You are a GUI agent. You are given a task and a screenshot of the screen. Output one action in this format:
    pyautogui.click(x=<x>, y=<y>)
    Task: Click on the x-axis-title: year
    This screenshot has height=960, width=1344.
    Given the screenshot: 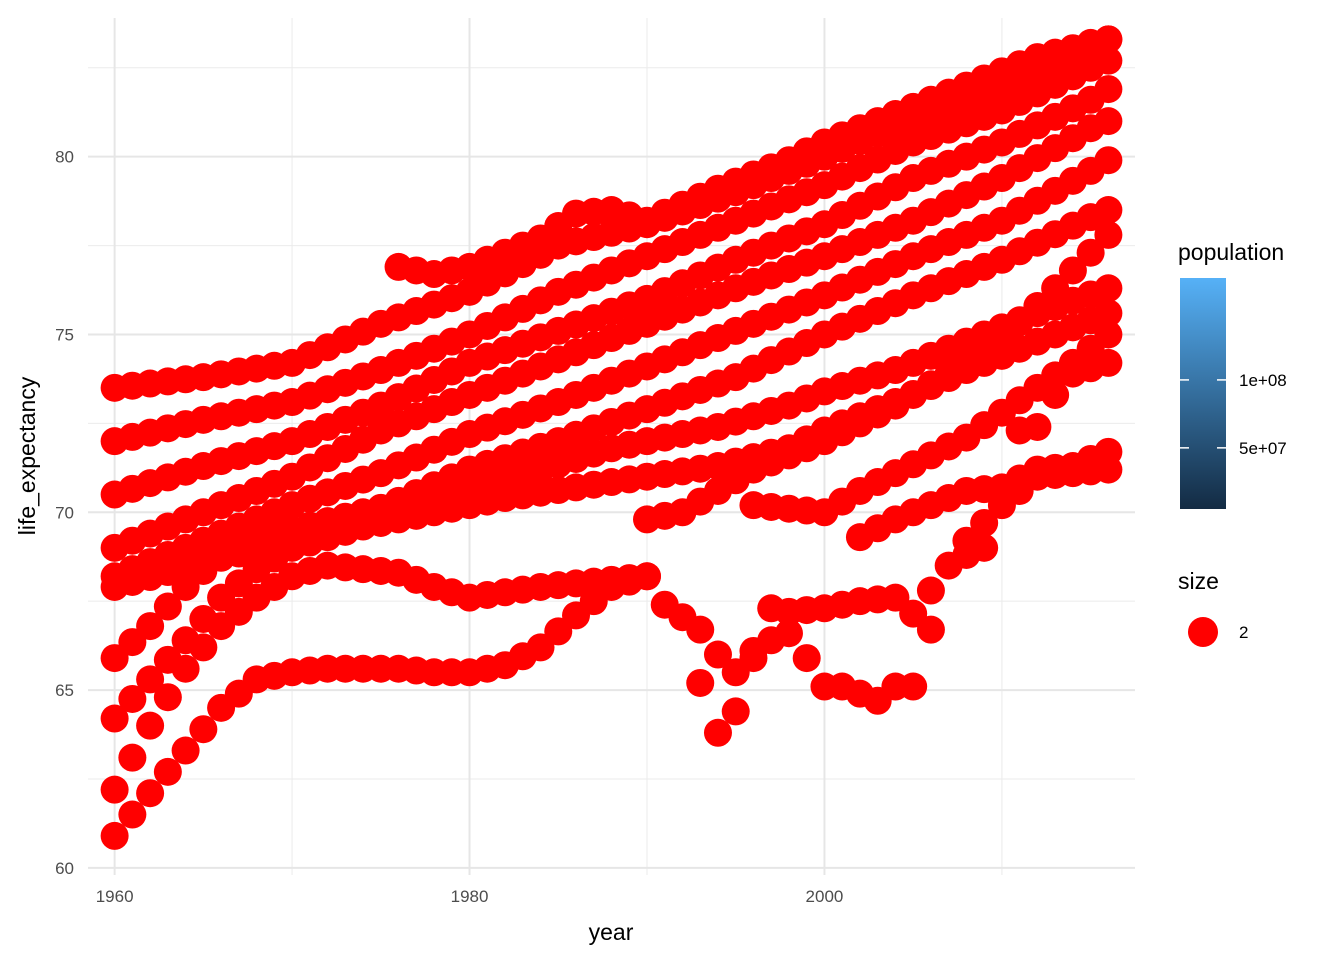 What is the action you would take?
    pyautogui.click(x=611, y=932)
    